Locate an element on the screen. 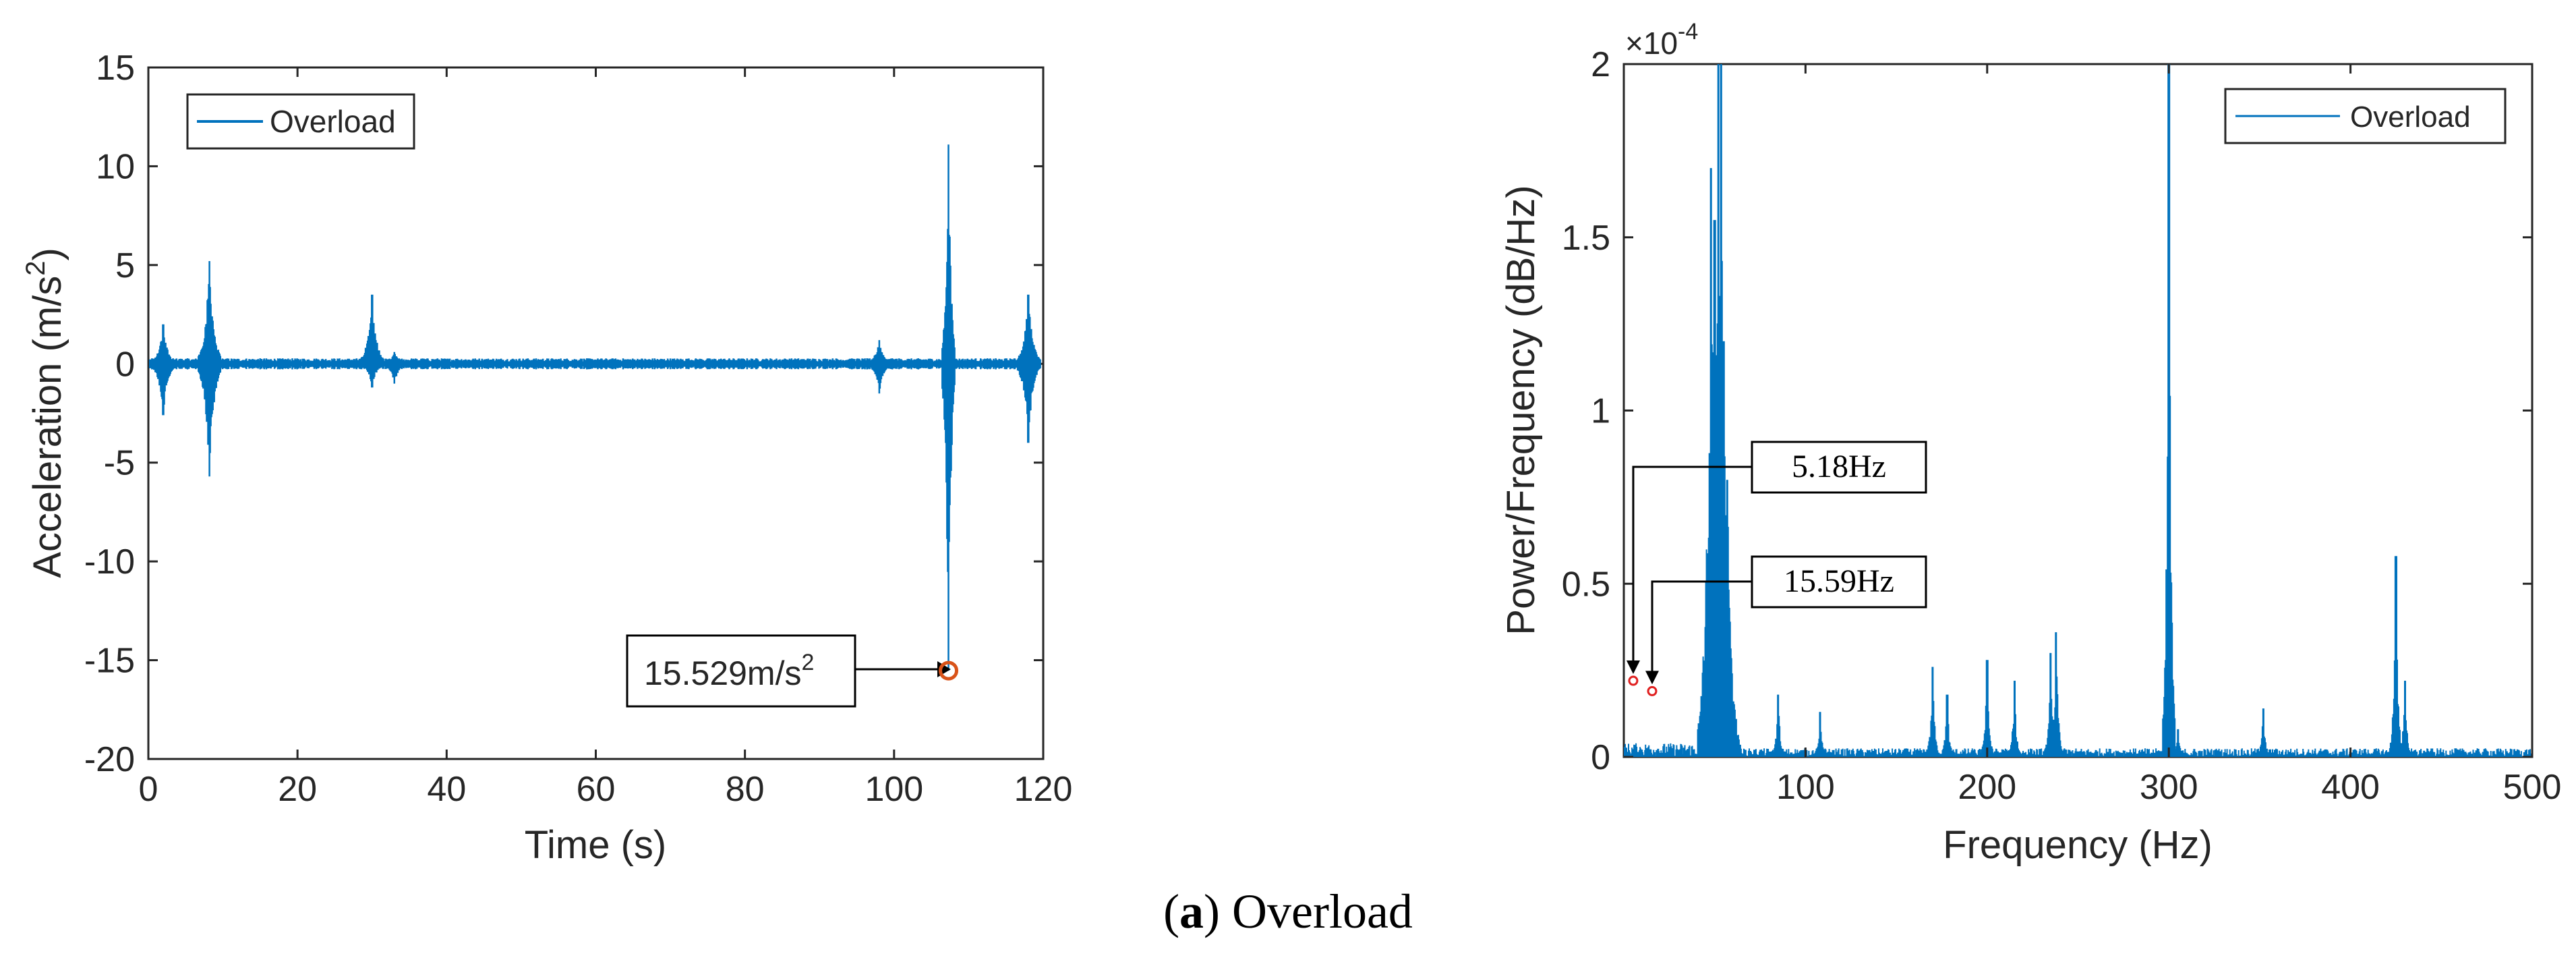 This screenshot has width=2576, height=958. x-tick-label: 20 is located at coordinates (297, 789).